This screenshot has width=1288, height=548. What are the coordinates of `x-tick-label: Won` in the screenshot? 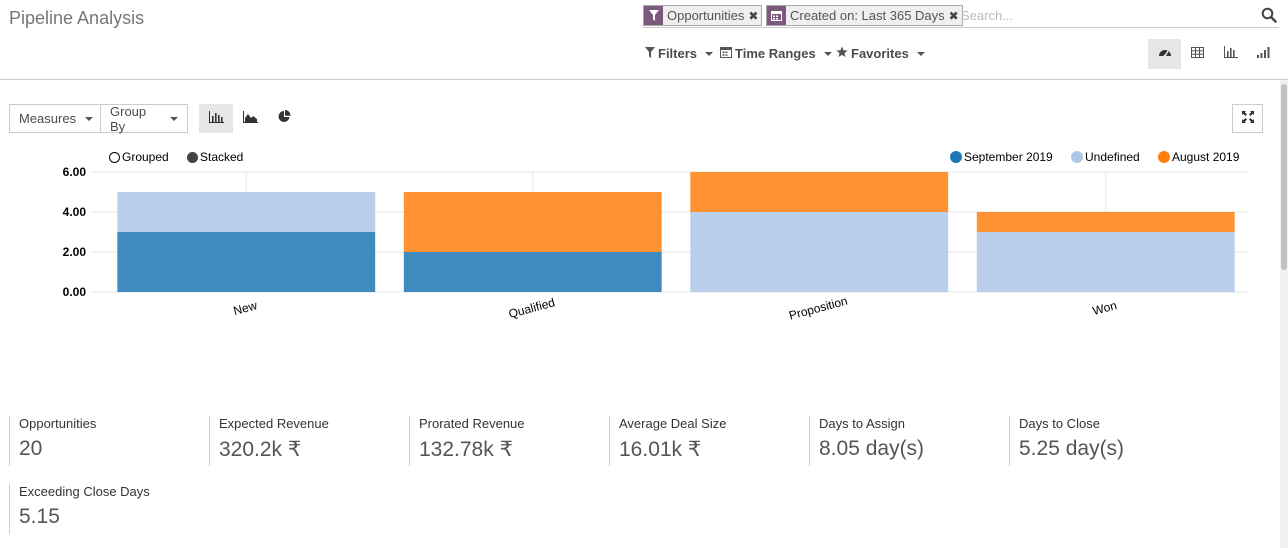 It's located at (1104, 308).